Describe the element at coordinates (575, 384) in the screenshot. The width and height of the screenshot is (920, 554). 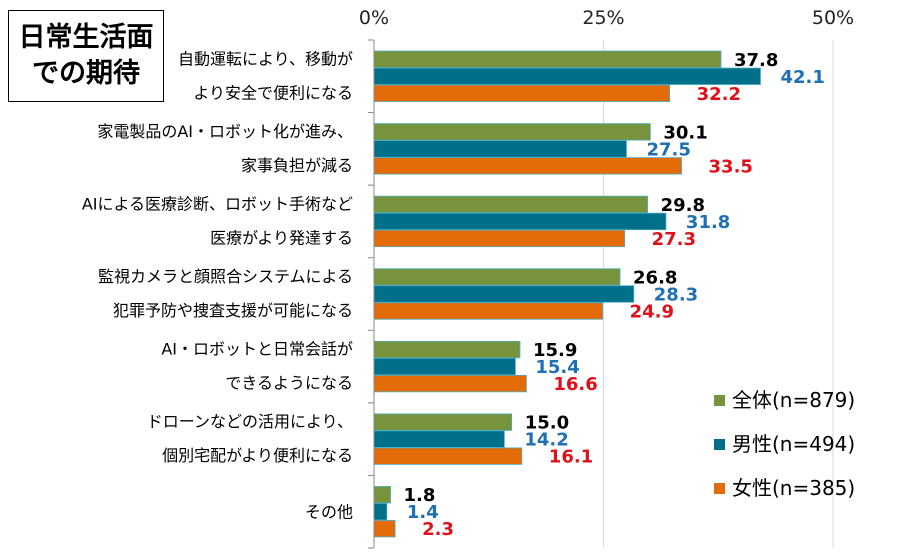
I see `data-label: 16.6` at that location.